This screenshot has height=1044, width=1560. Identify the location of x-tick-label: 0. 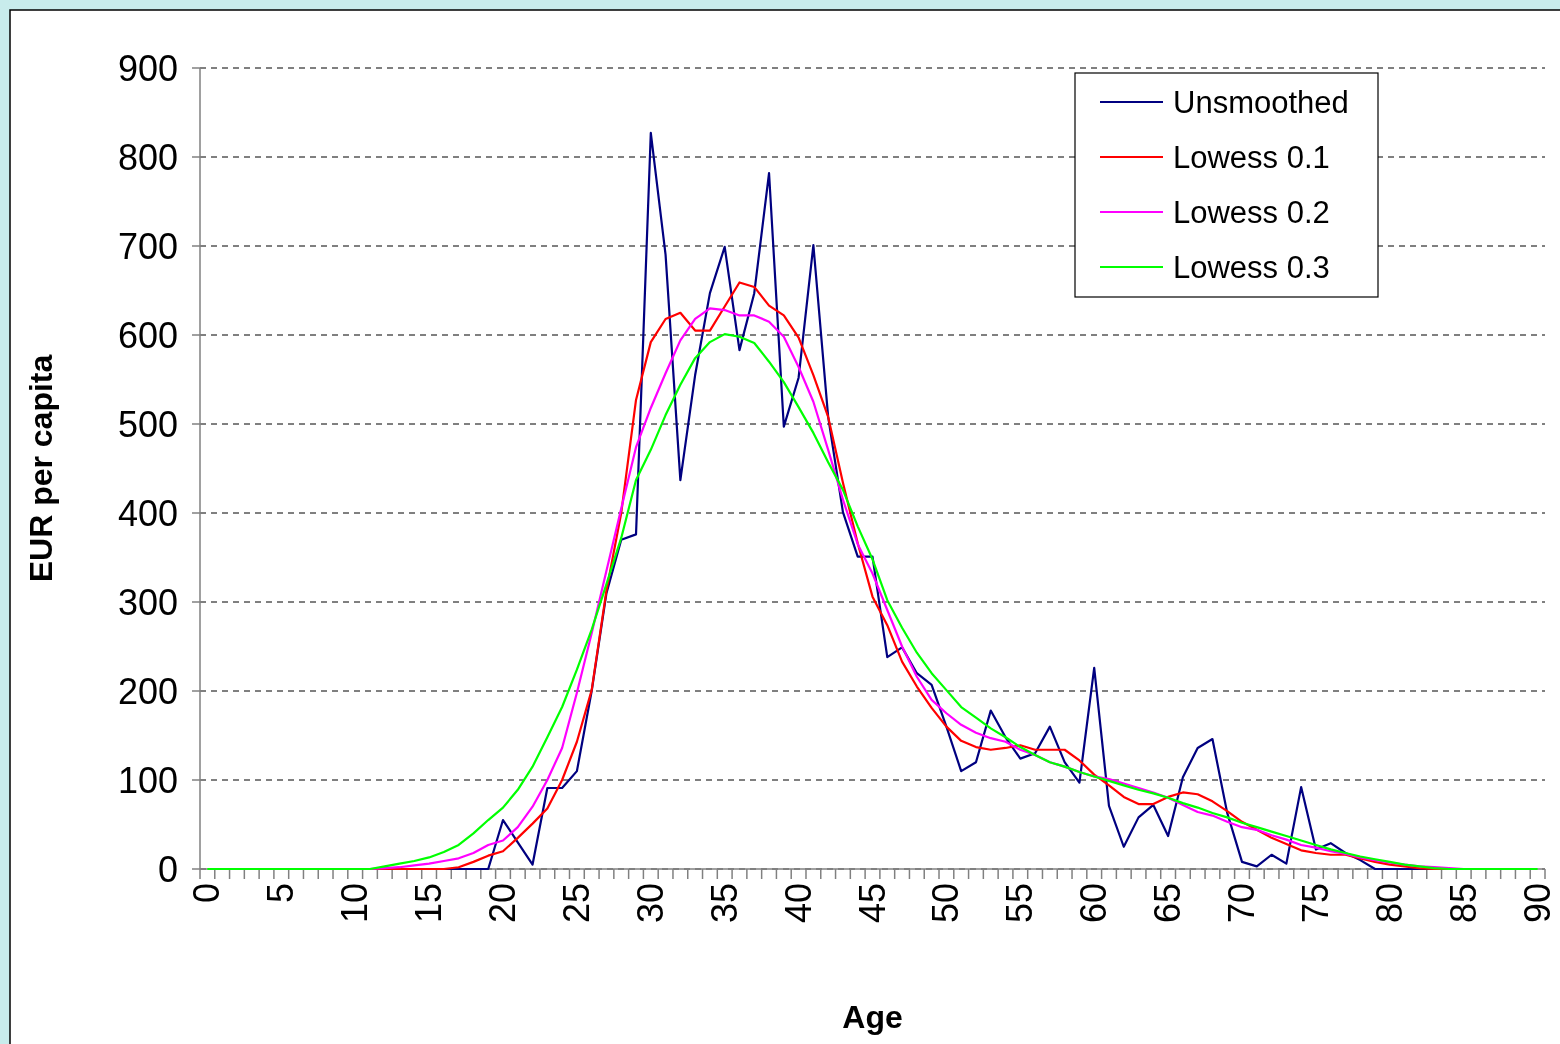
(207, 893).